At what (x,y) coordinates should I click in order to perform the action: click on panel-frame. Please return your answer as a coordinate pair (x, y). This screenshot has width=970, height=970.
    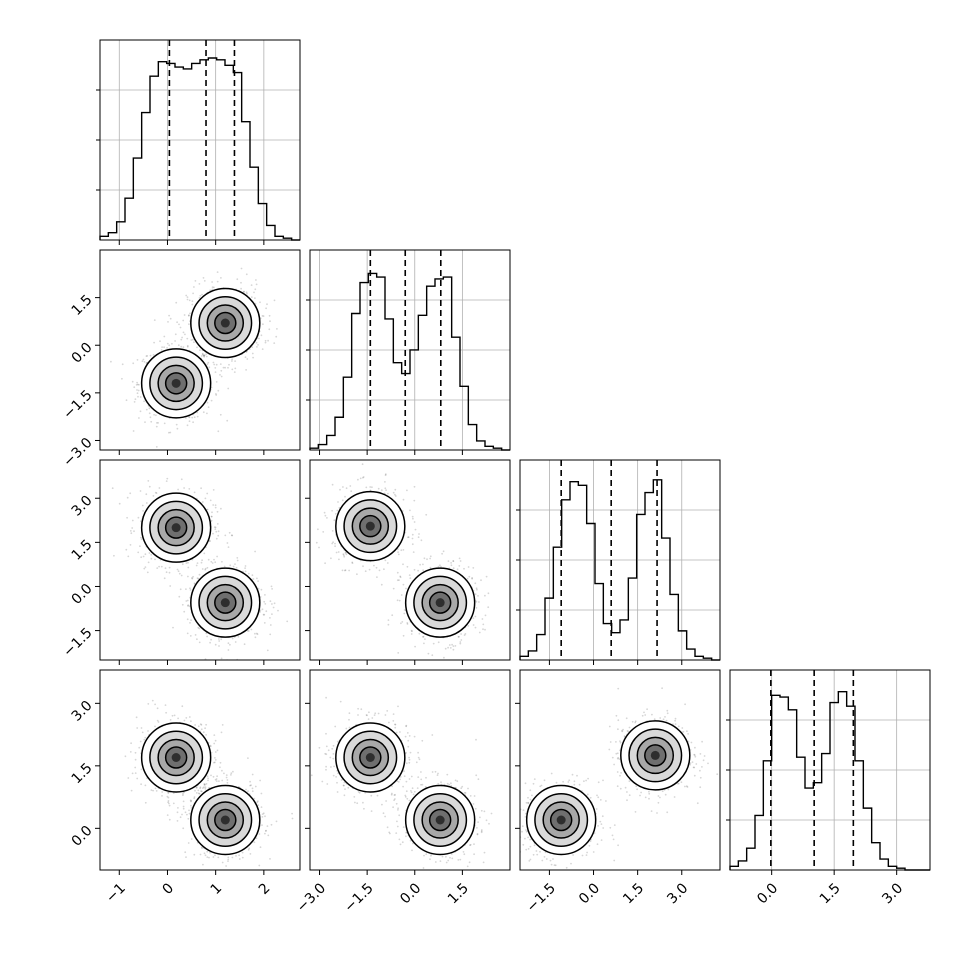
    Looking at the image, I should click on (200, 350).